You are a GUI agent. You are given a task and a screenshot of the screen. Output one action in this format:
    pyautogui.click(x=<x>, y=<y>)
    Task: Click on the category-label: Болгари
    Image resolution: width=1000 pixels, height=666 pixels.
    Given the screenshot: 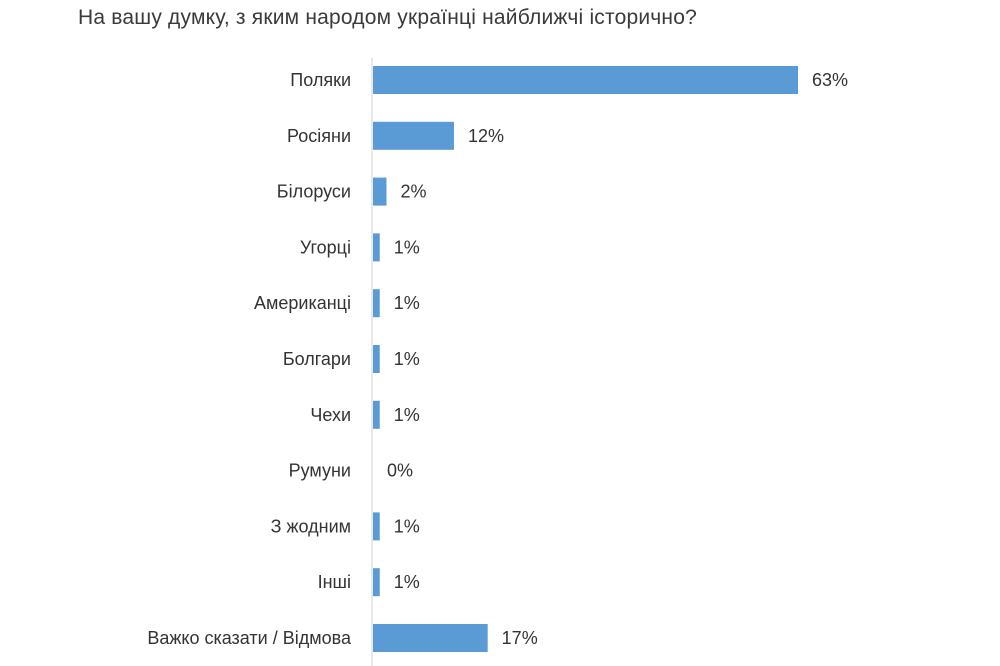 What is the action you would take?
    pyautogui.click(x=317, y=359)
    